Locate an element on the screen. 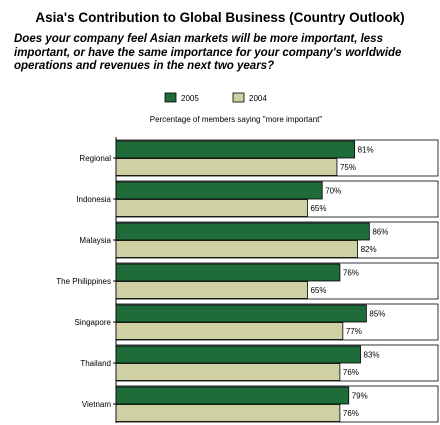  data-label: 82% is located at coordinates (369, 249).